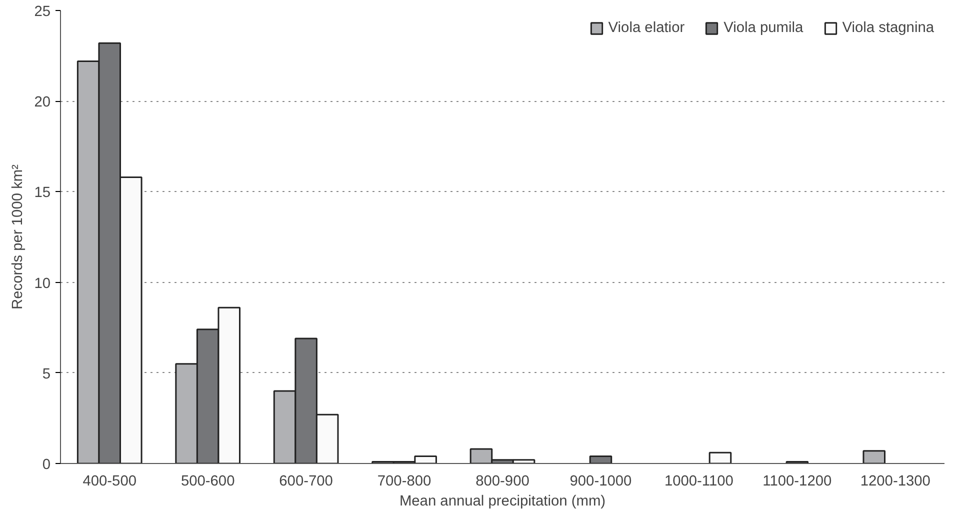  Describe the element at coordinates (764, 28) in the screenshot. I see `legend-label: Viola pumila` at that location.